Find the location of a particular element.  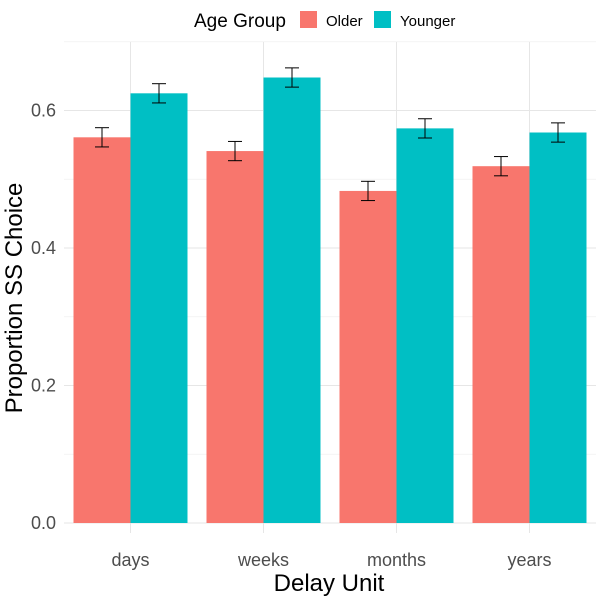

x-tick-labels: days weeks months years is located at coordinates (331, 560).